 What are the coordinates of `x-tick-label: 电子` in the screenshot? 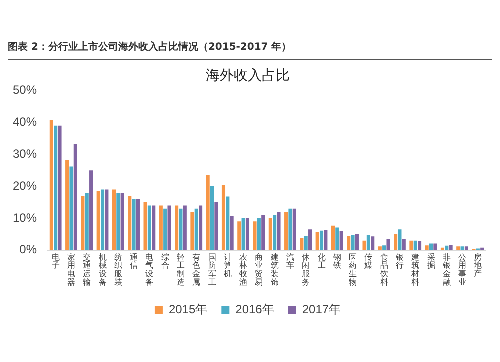 It's located at (56, 261).